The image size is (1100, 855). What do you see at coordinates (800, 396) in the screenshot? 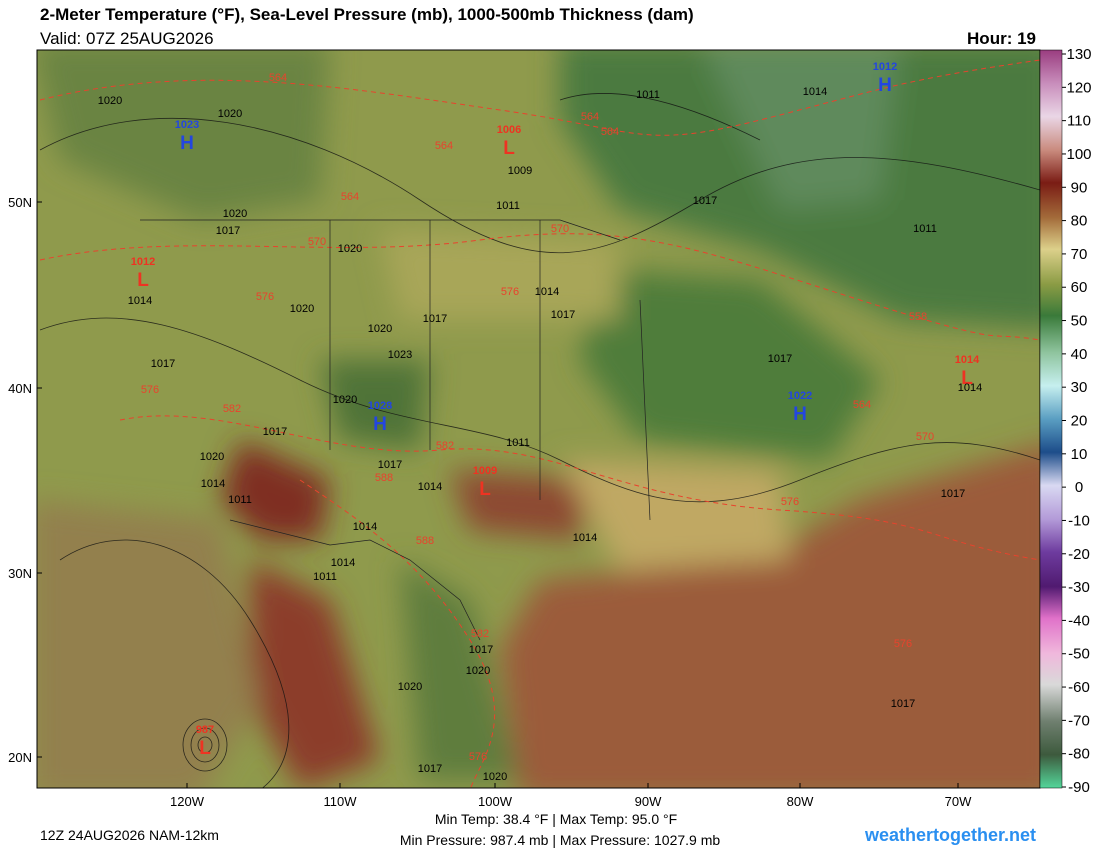
I see `pressure-center-value: 1022` at bounding box center [800, 396].